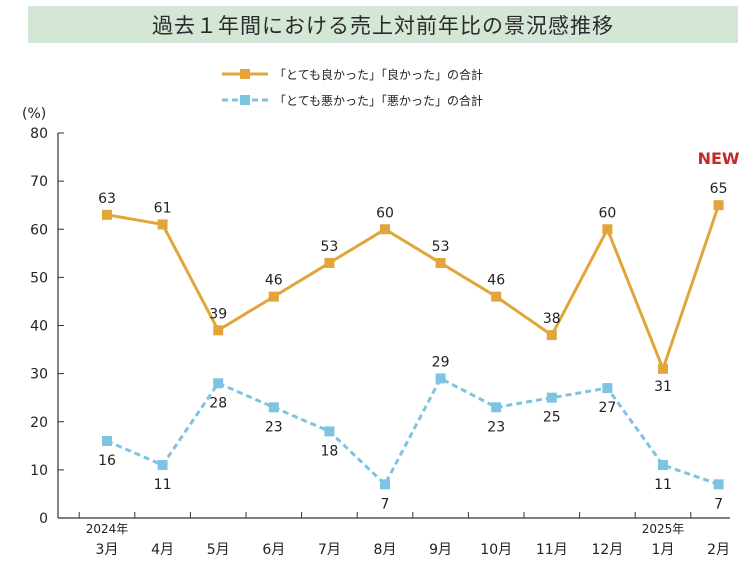 The height and width of the screenshot is (562, 750). Describe the element at coordinates (440, 550) in the screenshot. I see `x-tick-label: 9月` at that location.